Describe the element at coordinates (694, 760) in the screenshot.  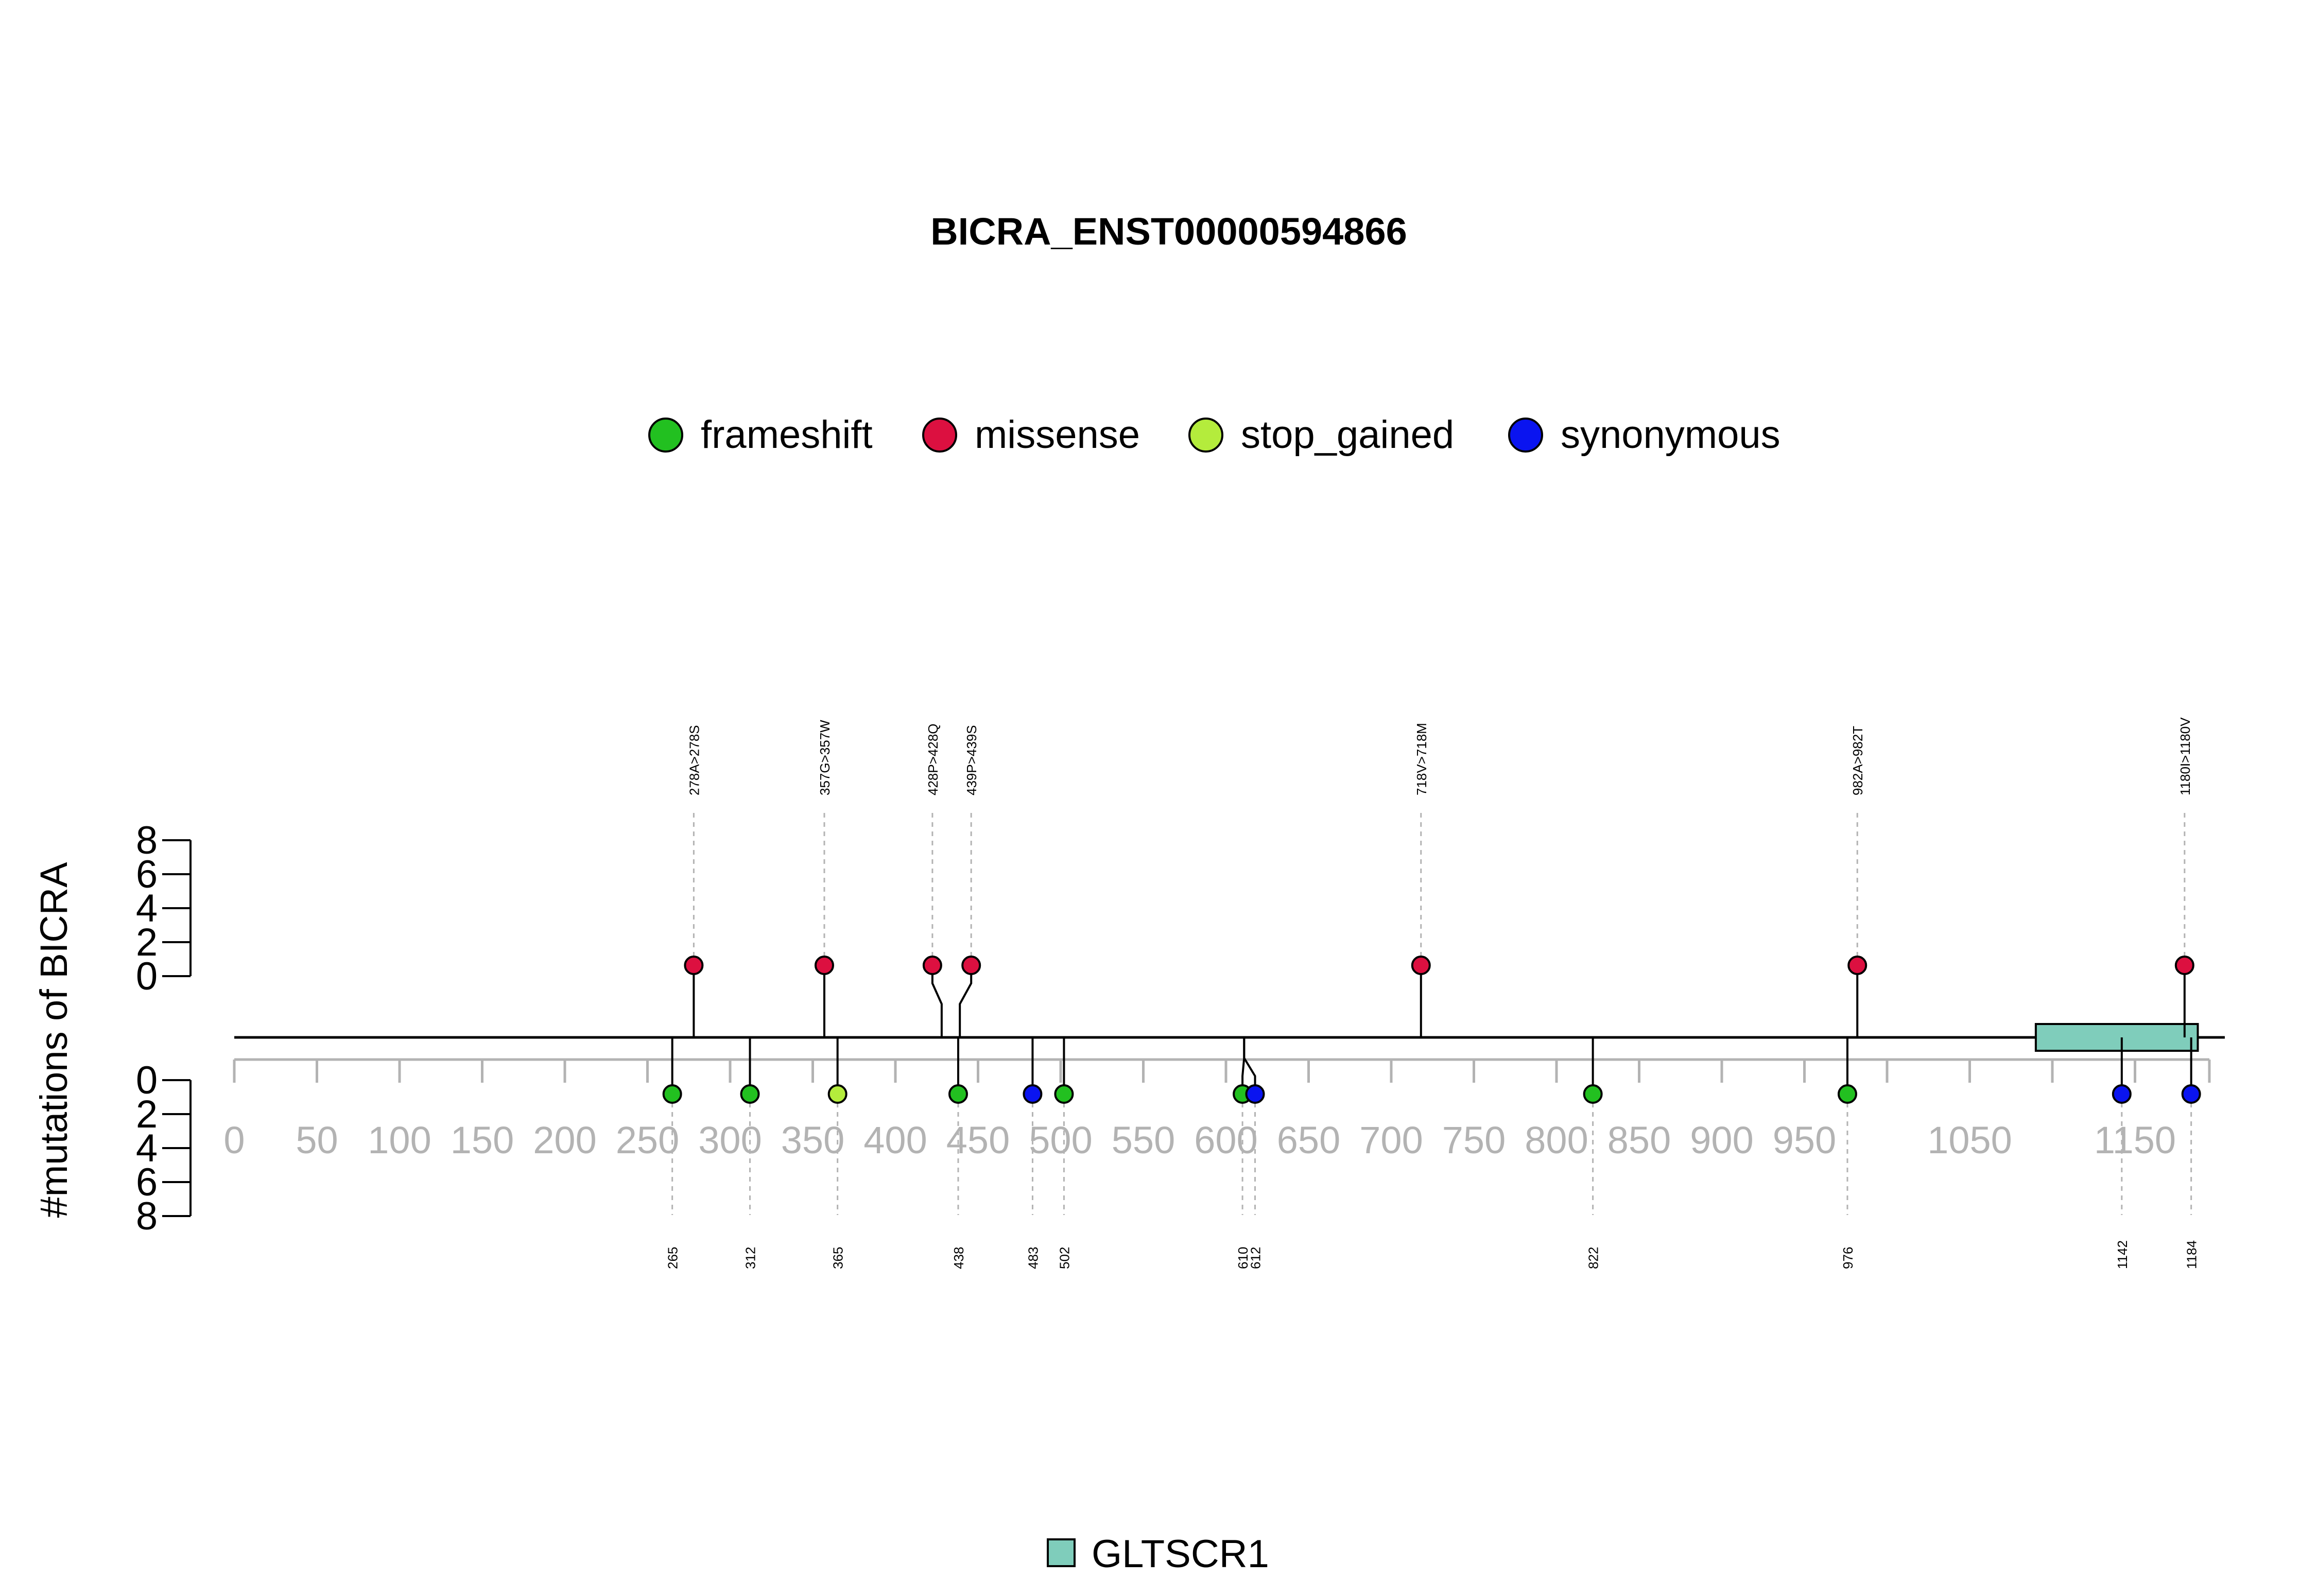
I see `mutation-label: 278A>278S` at that location.